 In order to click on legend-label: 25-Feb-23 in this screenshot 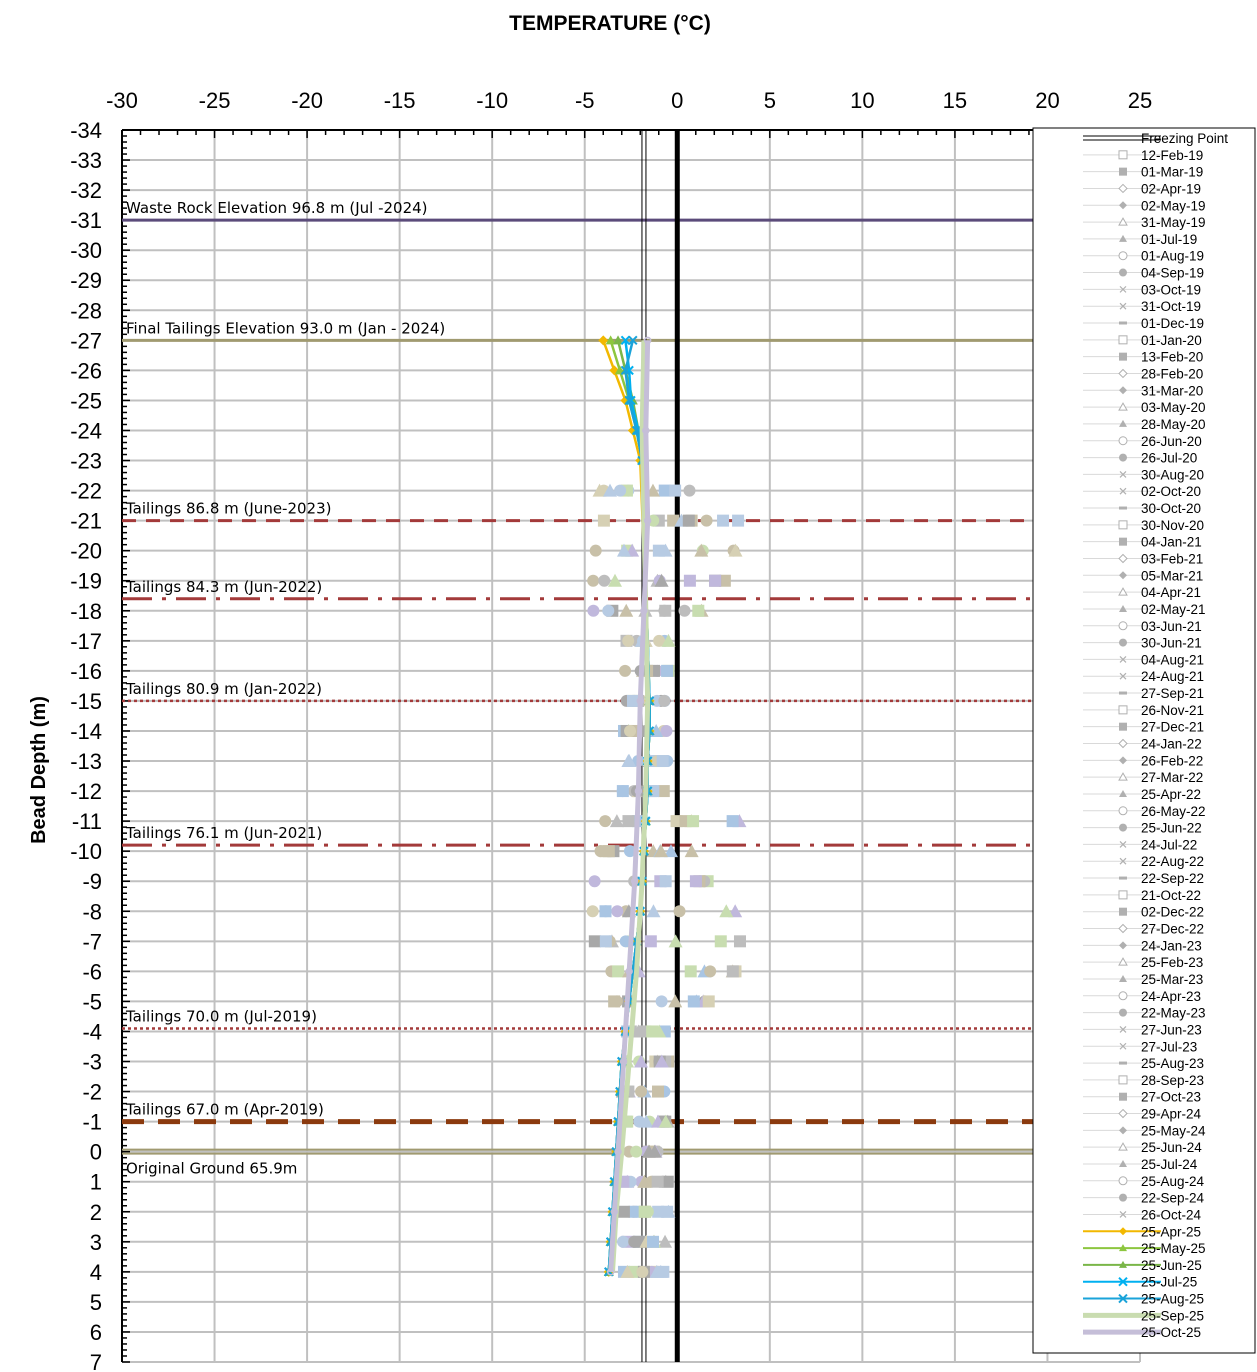, I will do `click(1172, 962)`.